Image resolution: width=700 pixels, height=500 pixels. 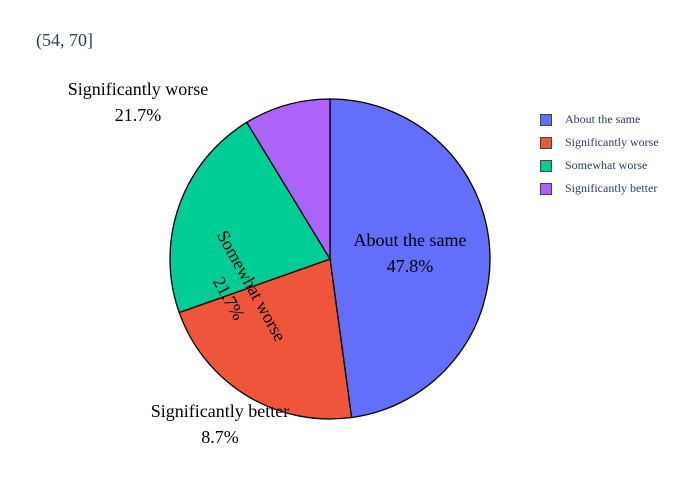 I want to click on slice-label-percent: 21.7%, so click(x=138, y=115).